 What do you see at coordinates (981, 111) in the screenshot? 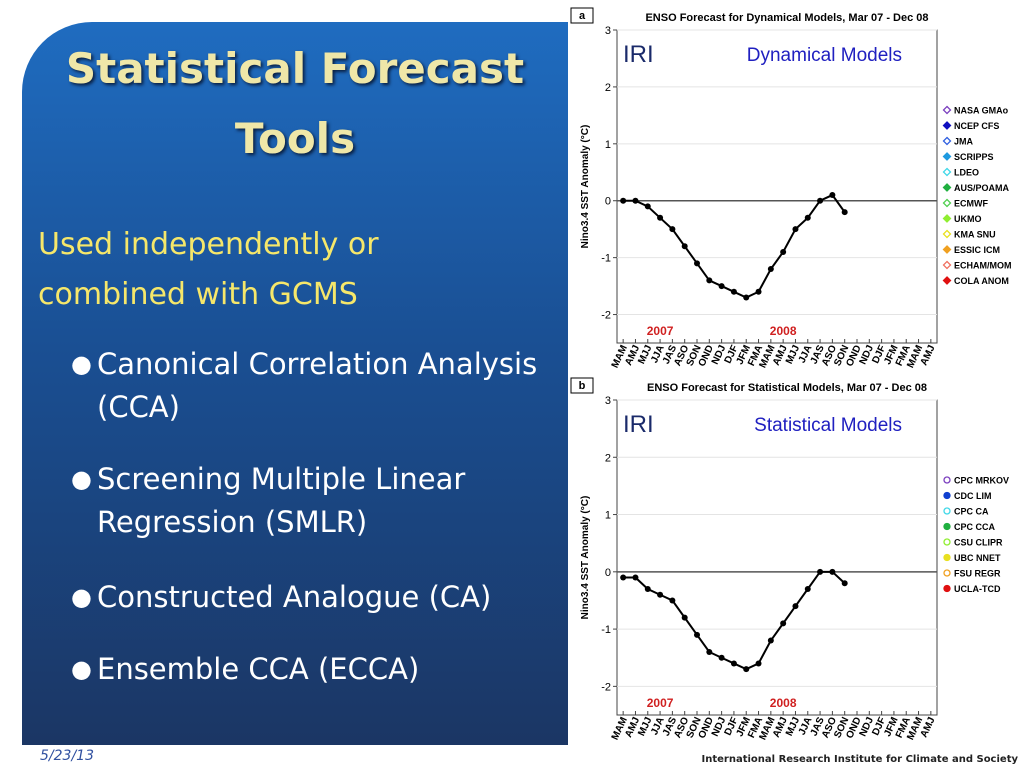
I see `legend-label: NASA GMAo` at bounding box center [981, 111].